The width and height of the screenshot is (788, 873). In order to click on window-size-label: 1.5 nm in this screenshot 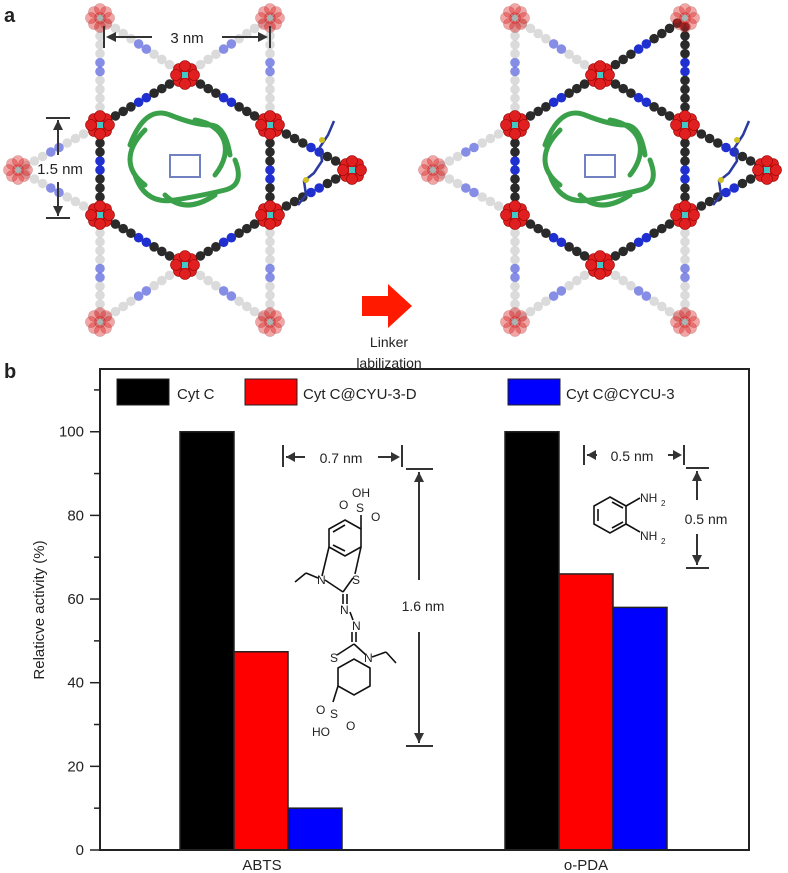, I will do `click(60, 169)`.